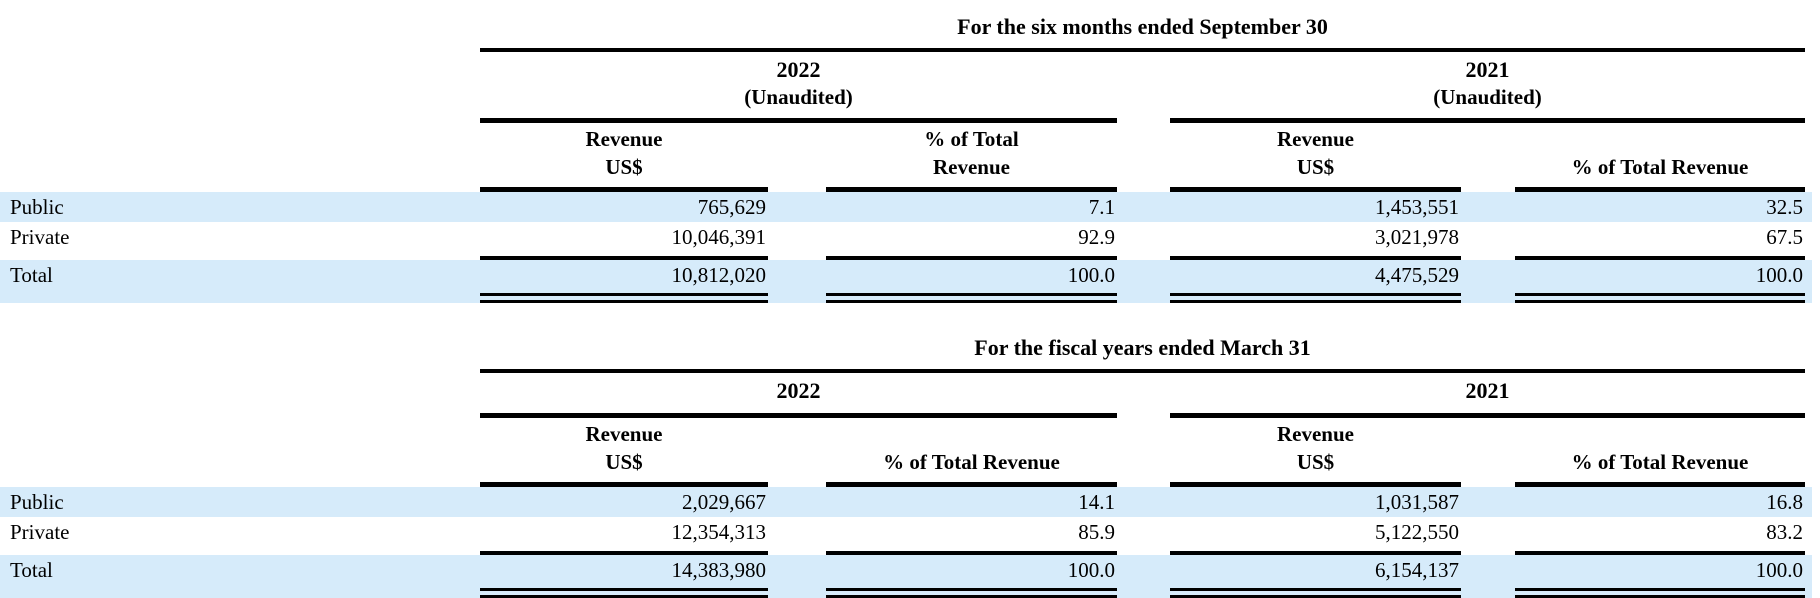  What do you see at coordinates (910, 316) in the screenshot?
I see `table-gap` at bounding box center [910, 316].